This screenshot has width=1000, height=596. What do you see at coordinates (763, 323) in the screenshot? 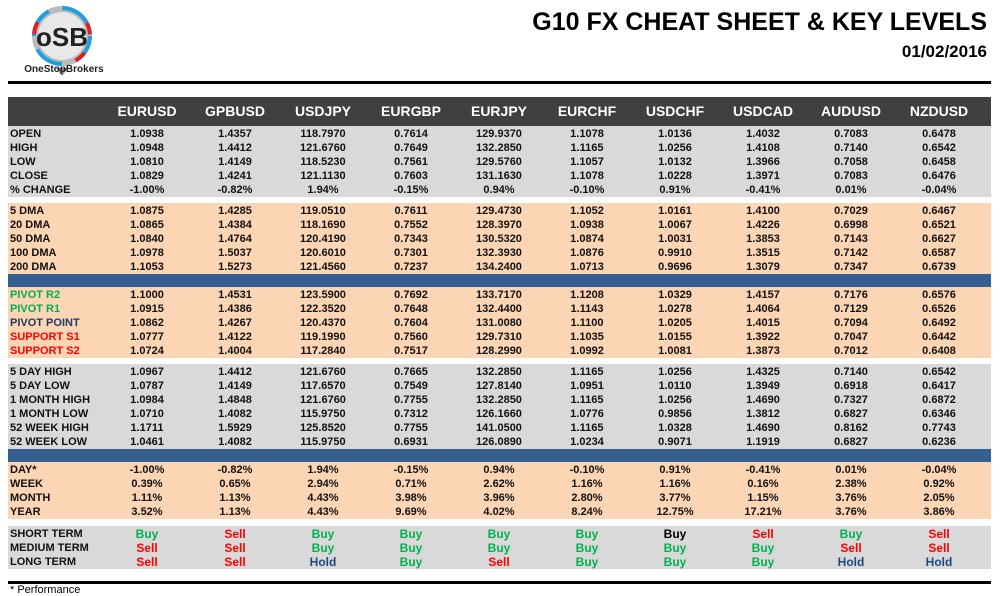
I see `value-cell: 1.4015` at bounding box center [763, 323].